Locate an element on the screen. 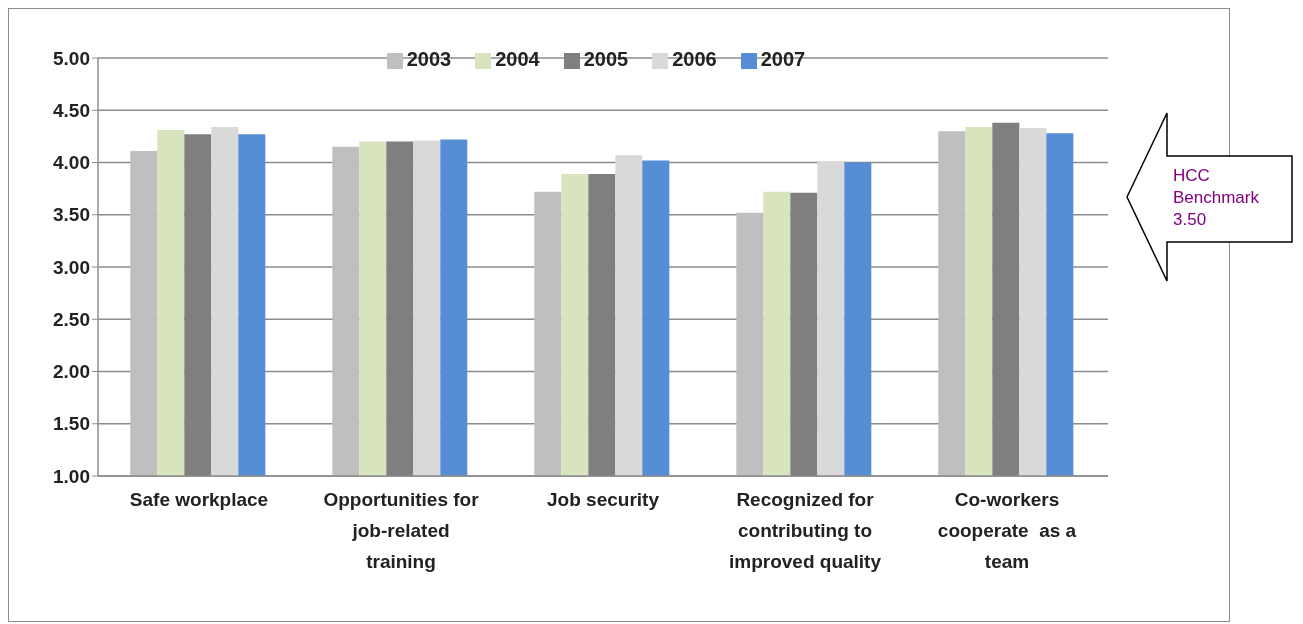 The image size is (1303, 624). x-tick-label: Recognized for contributing to improved quality is located at coordinates (805, 530).